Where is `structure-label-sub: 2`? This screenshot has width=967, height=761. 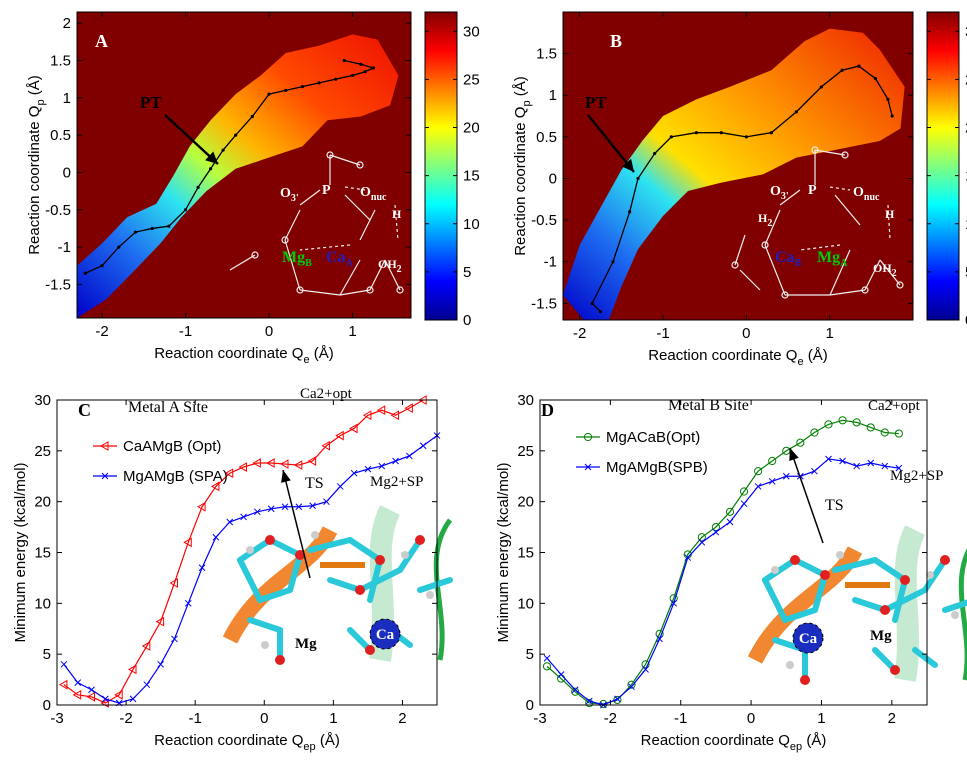
structure-label-sub: 2 is located at coordinates (769, 223).